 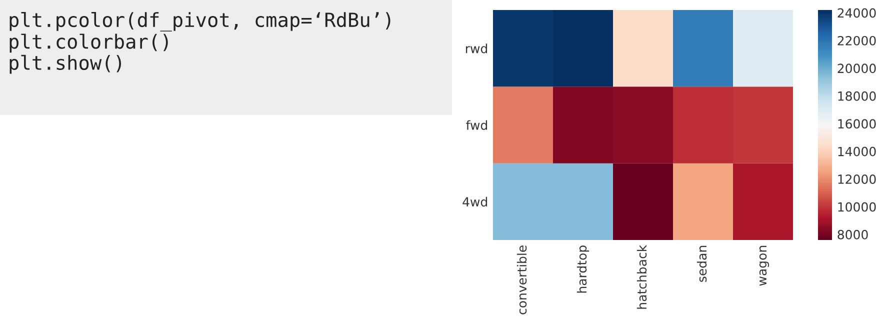 What do you see at coordinates (521, 280) in the screenshot?
I see `x-tick-label: convertible` at bounding box center [521, 280].